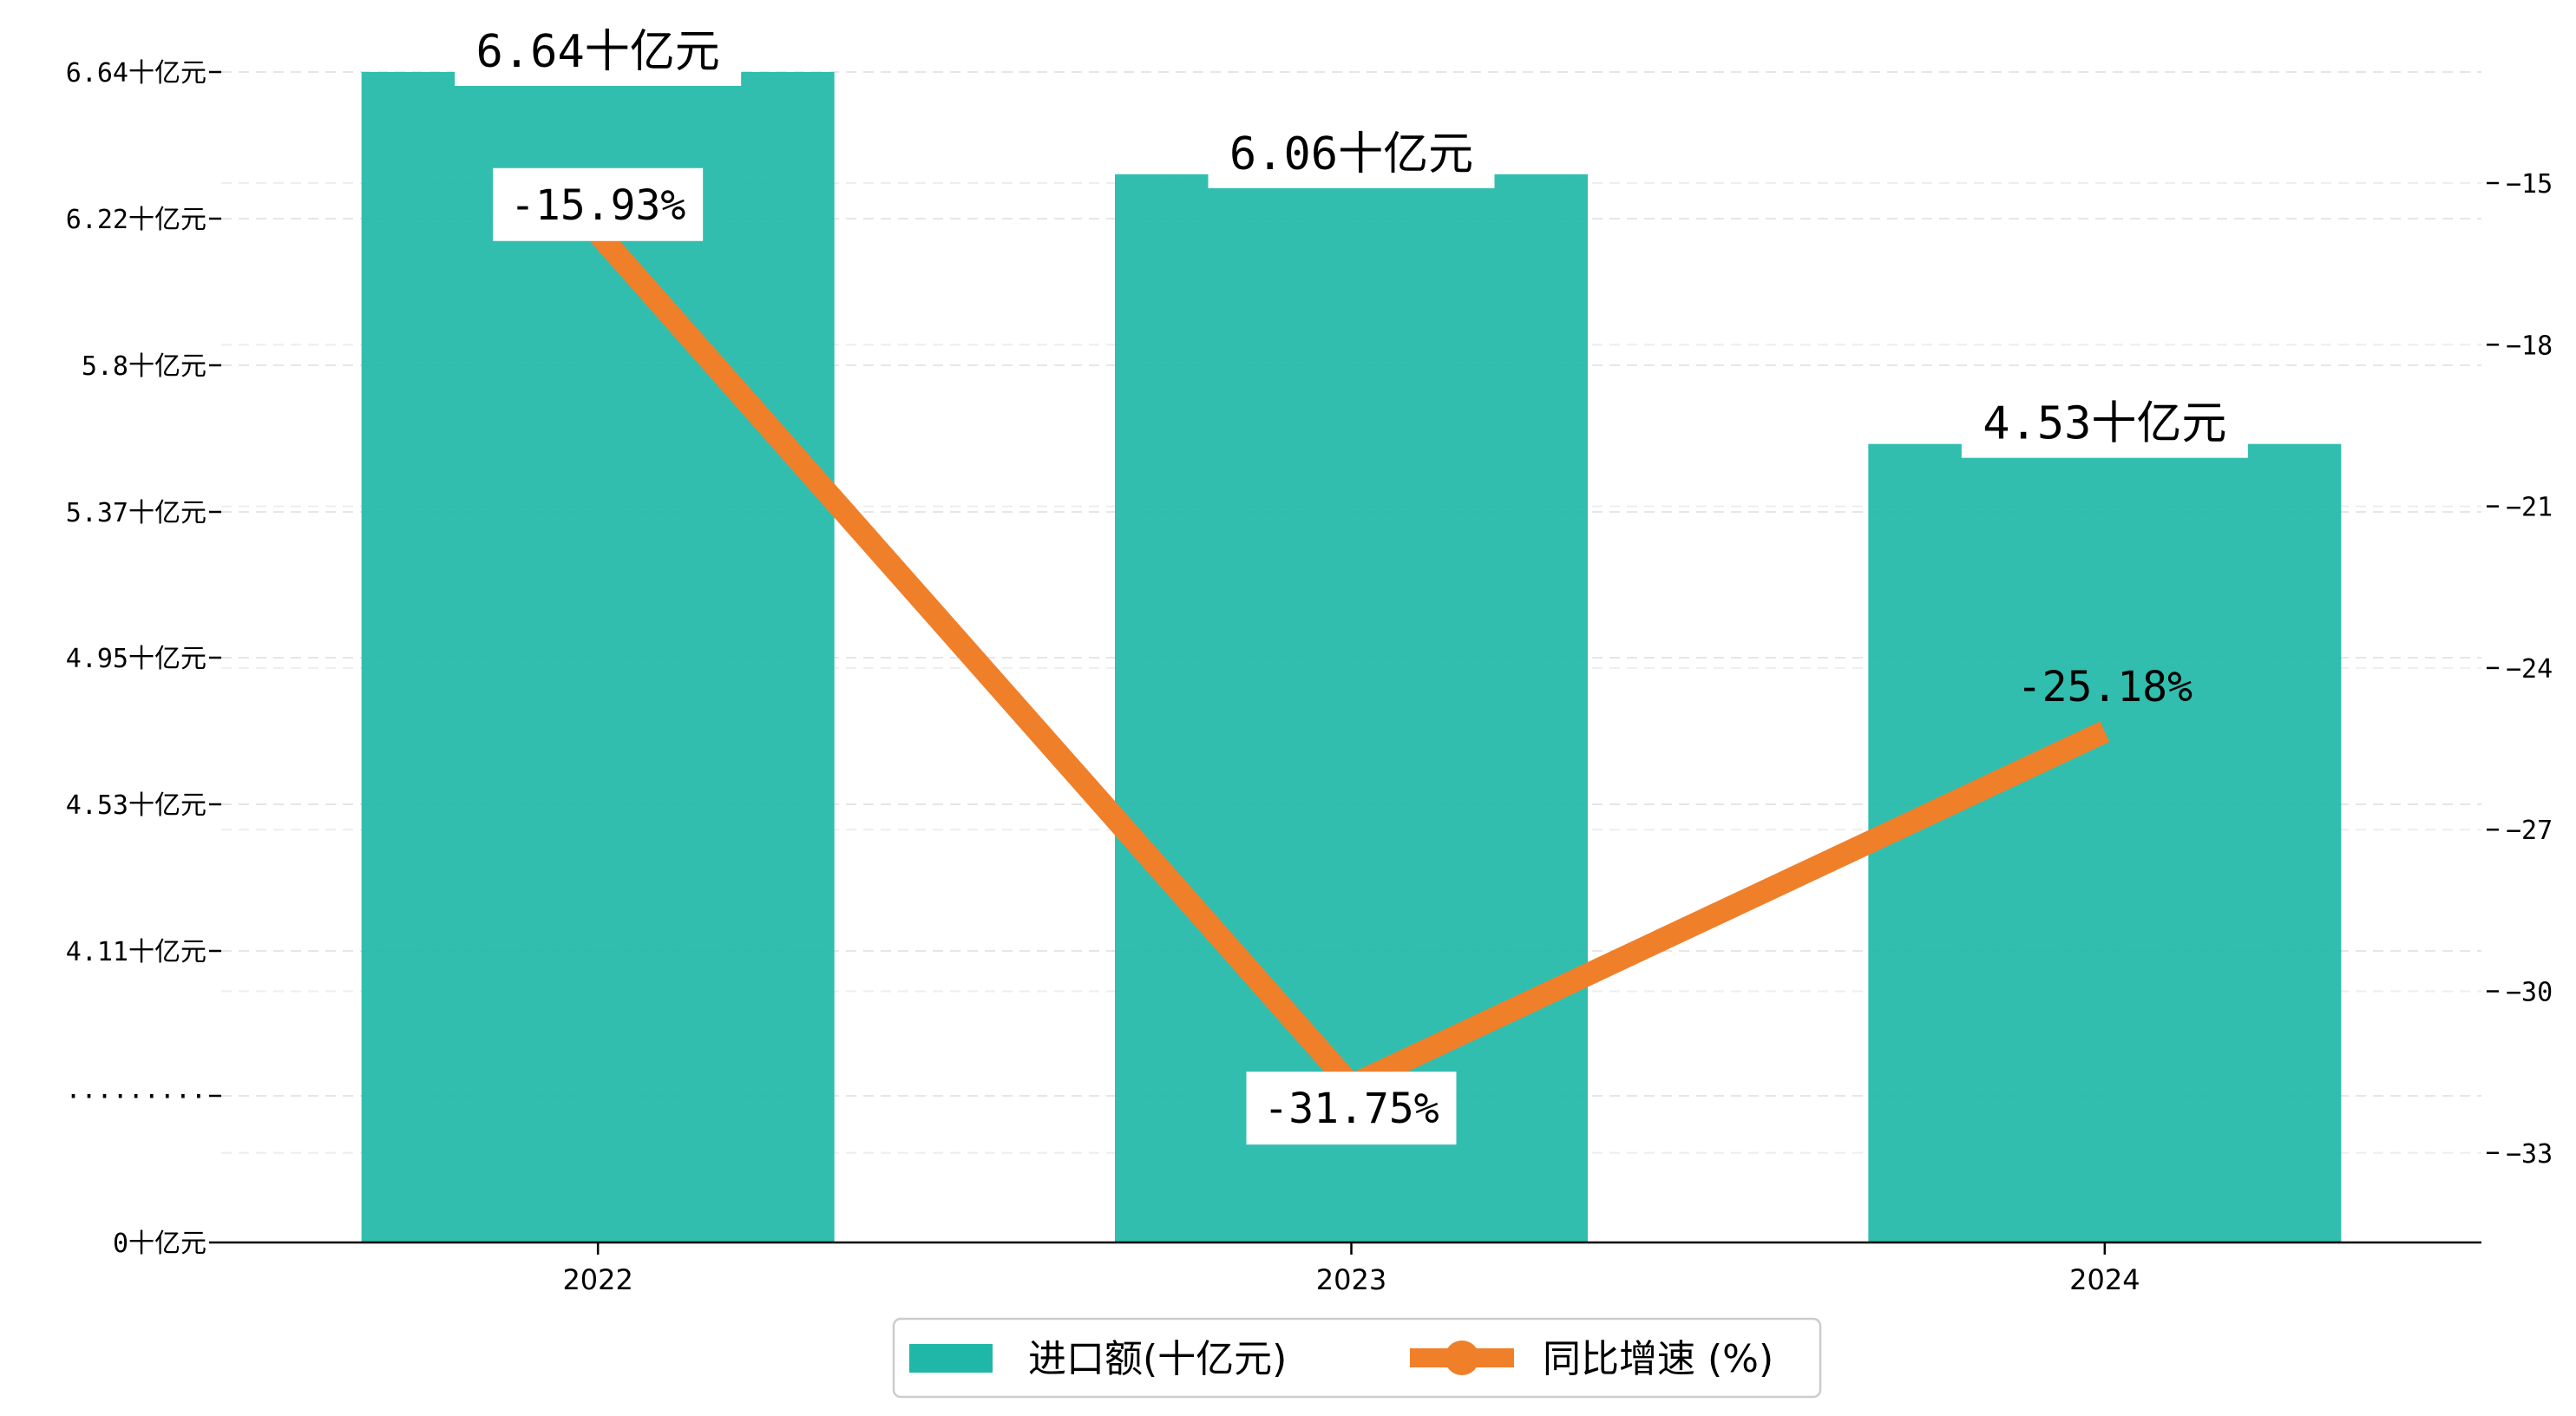 This screenshot has width=2576, height=1416. I want to click on growth-value-label: -25.18%, so click(2105, 687).